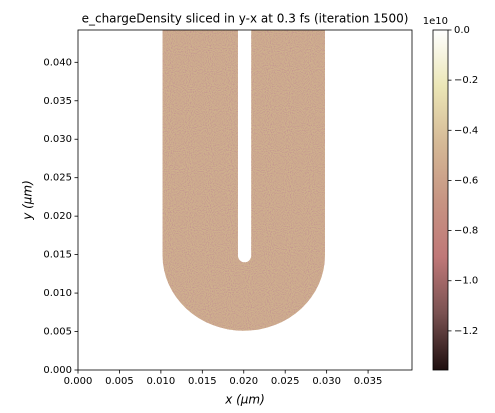  Describe the element at coordinates (466, 281) in the screenshot. I see `colorbar-tick-label: −1.0` at that location.